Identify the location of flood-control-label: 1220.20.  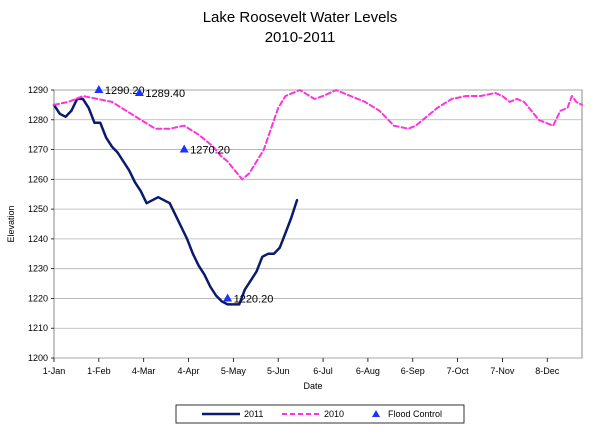
(254, 299).